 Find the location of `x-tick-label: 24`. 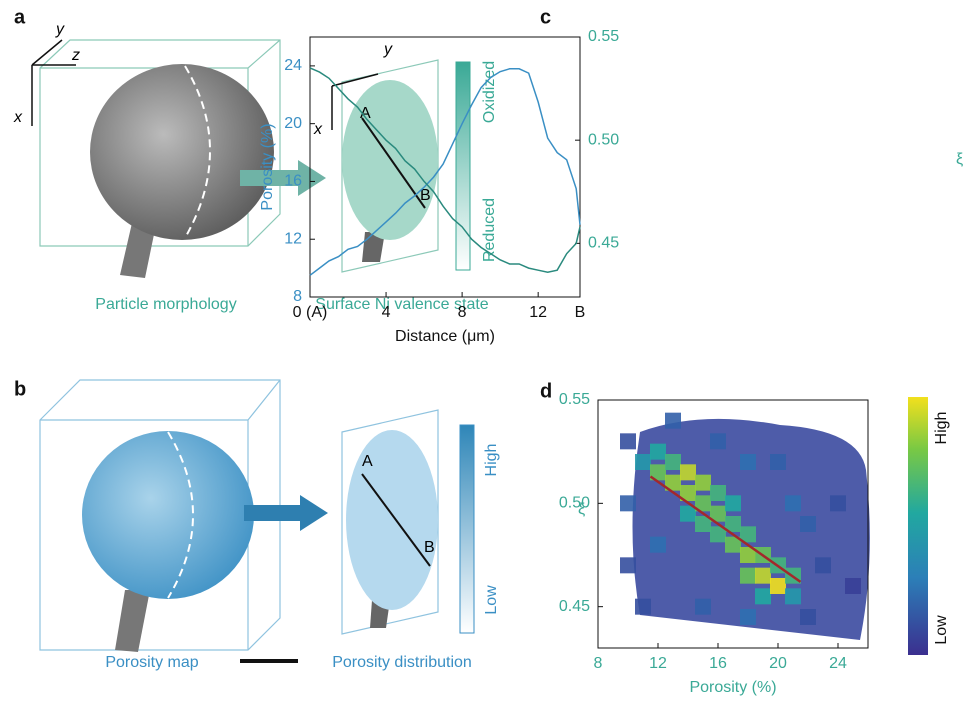

x-tick-label: 24 is located at coordinates (838, 663).